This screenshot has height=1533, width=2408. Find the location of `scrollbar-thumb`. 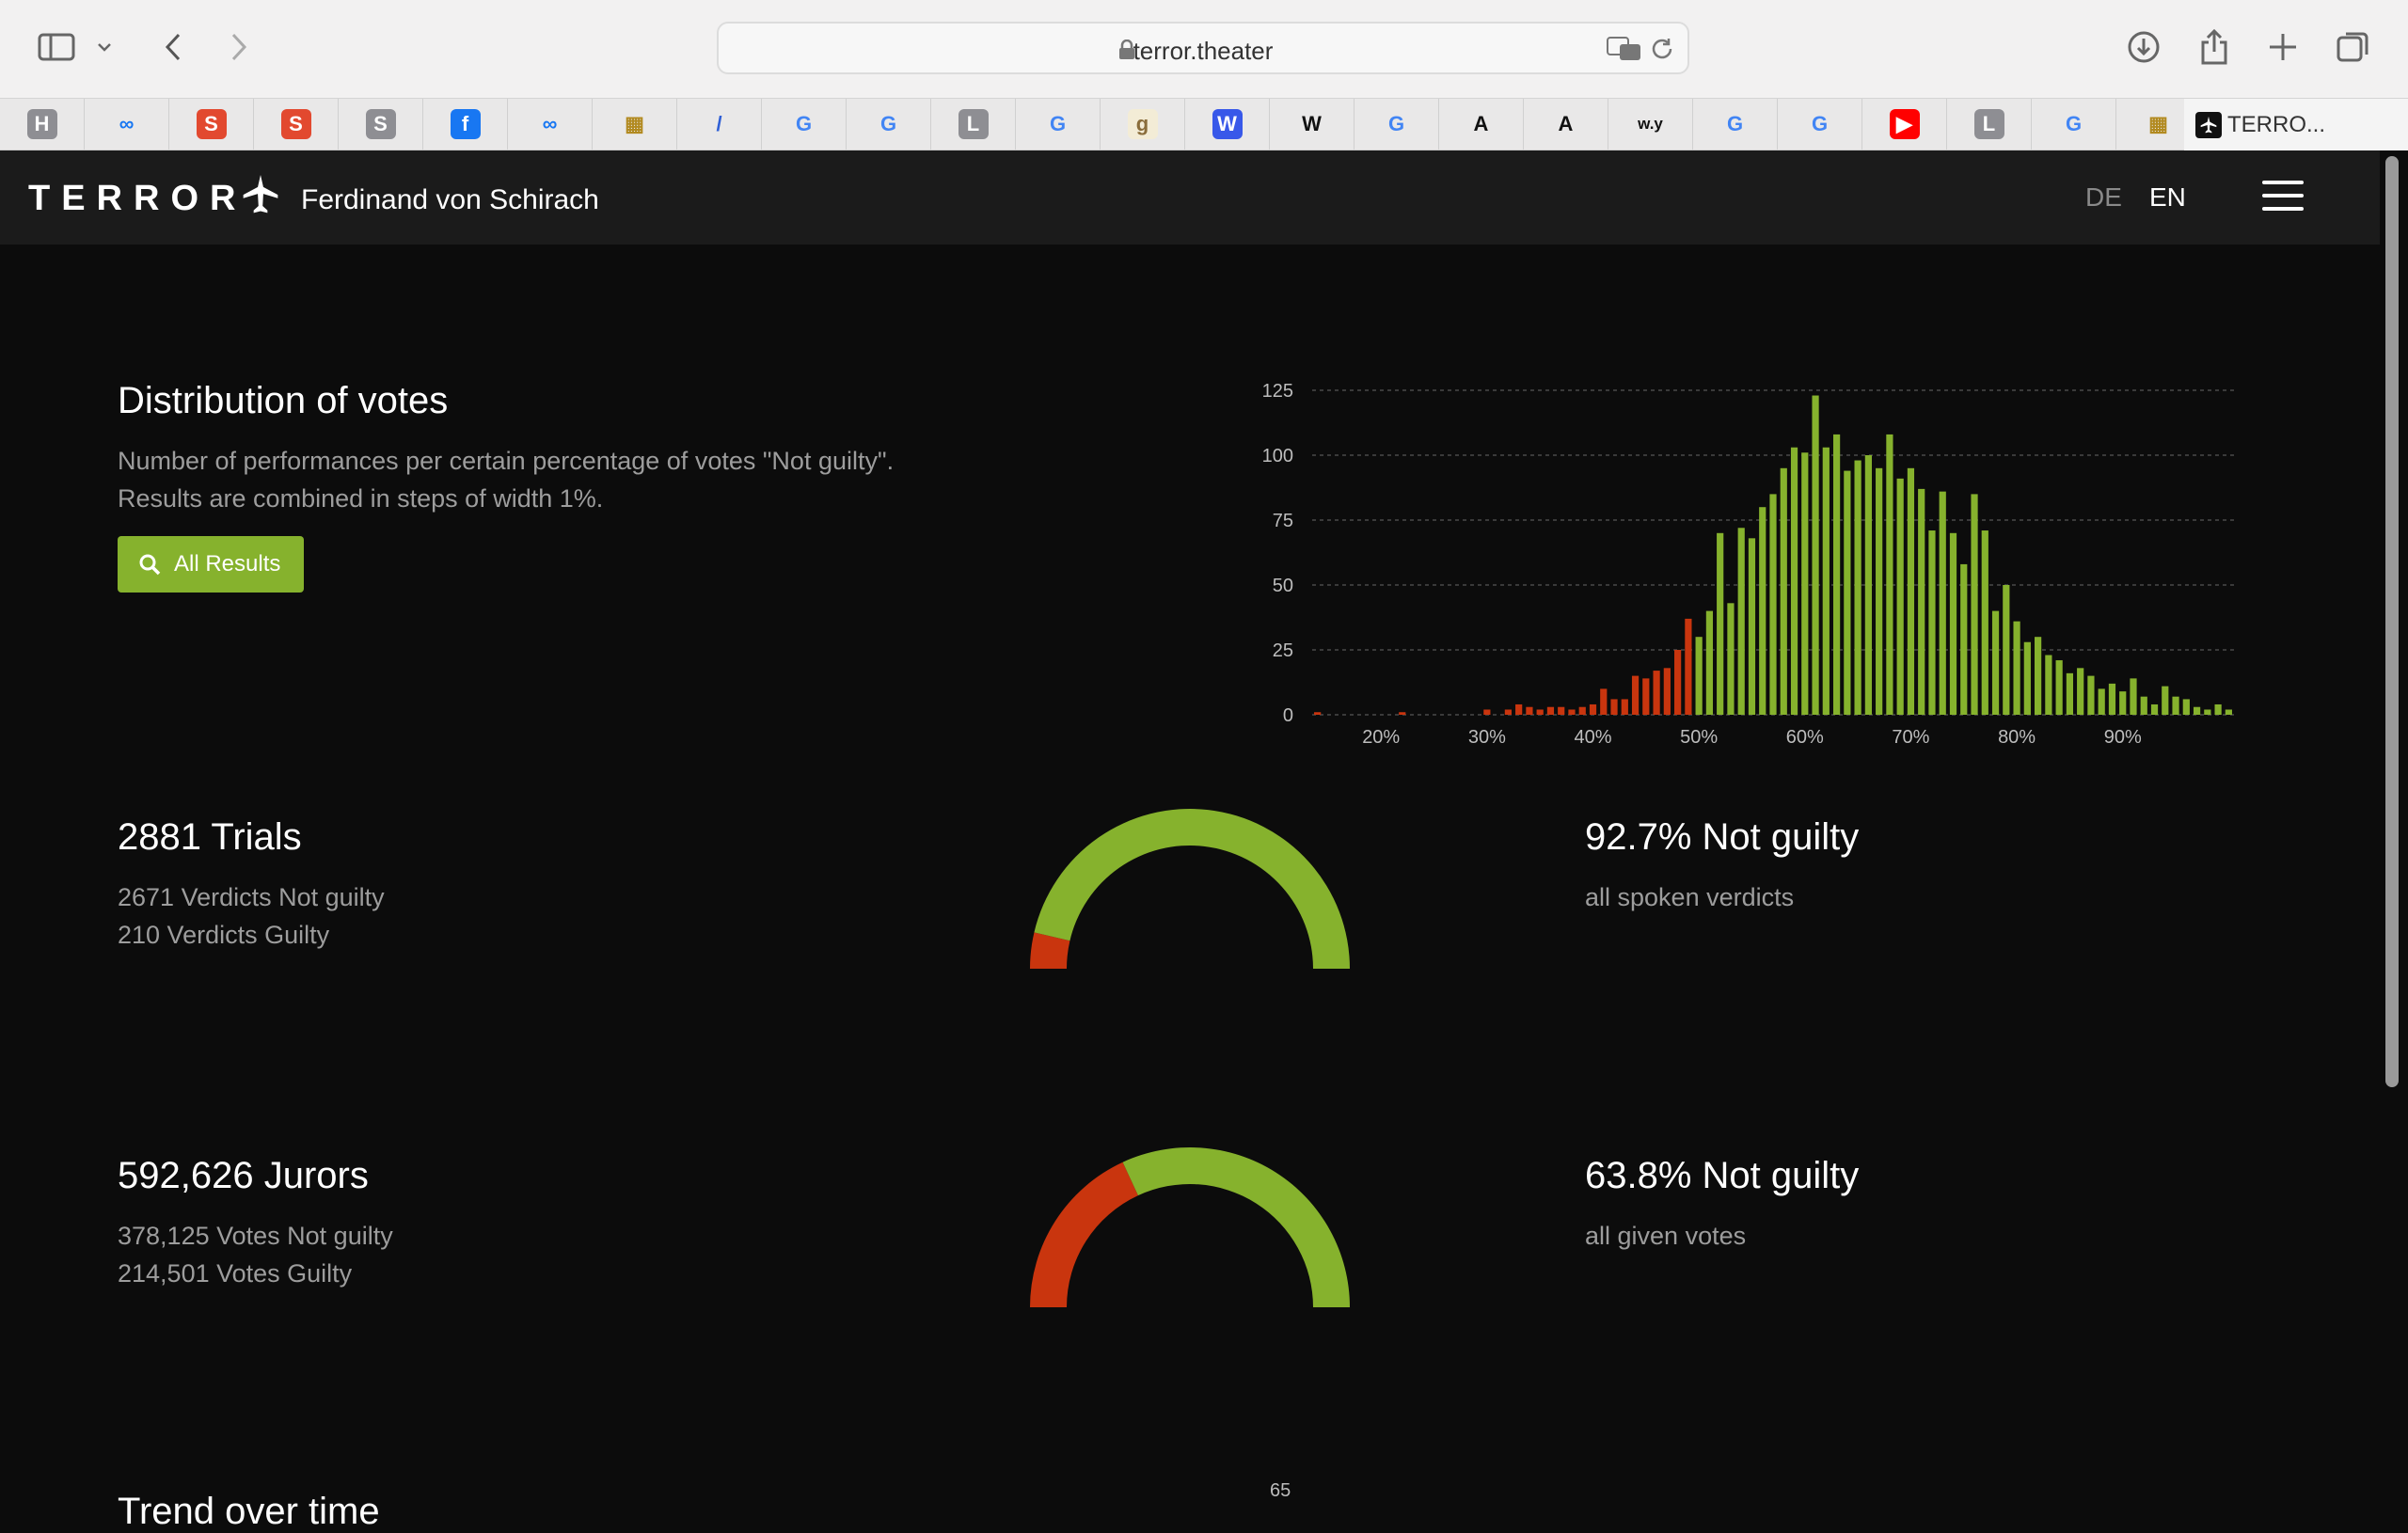

scrollbar-thumb is located at coordinates (2392, 621).